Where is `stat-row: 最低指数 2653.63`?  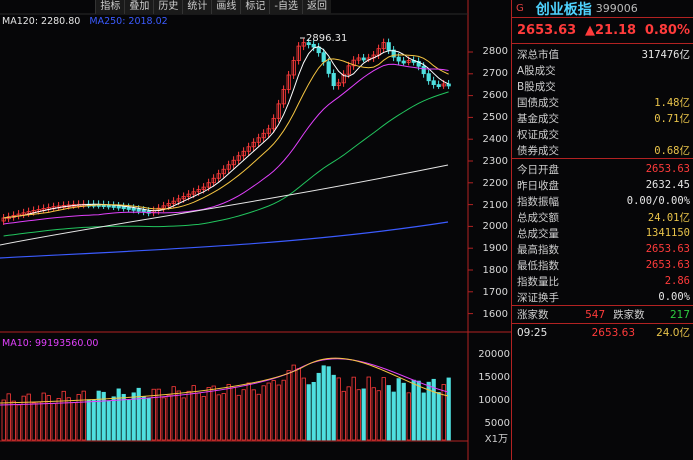
stat-row: 最低指数 2653.63 is located at coordinates (602, 265).